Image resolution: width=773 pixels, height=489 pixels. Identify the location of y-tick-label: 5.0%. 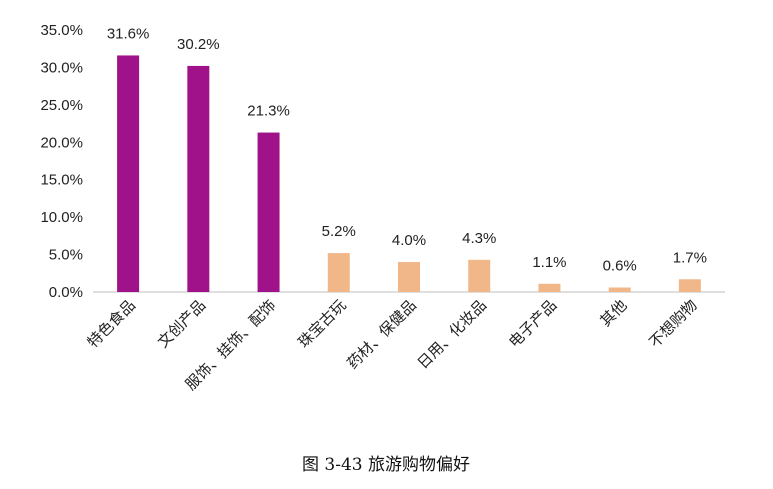
(66, 255).